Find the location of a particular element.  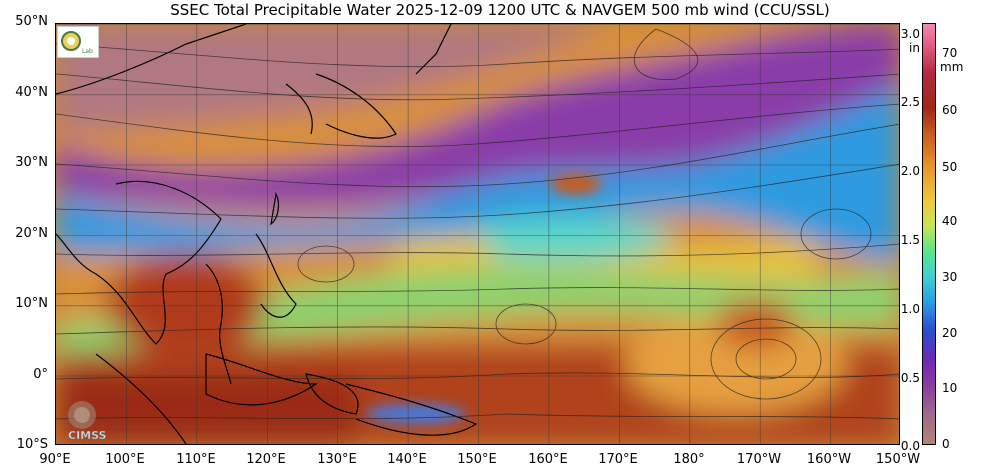

colorbar is located at coordinates (929, 234).